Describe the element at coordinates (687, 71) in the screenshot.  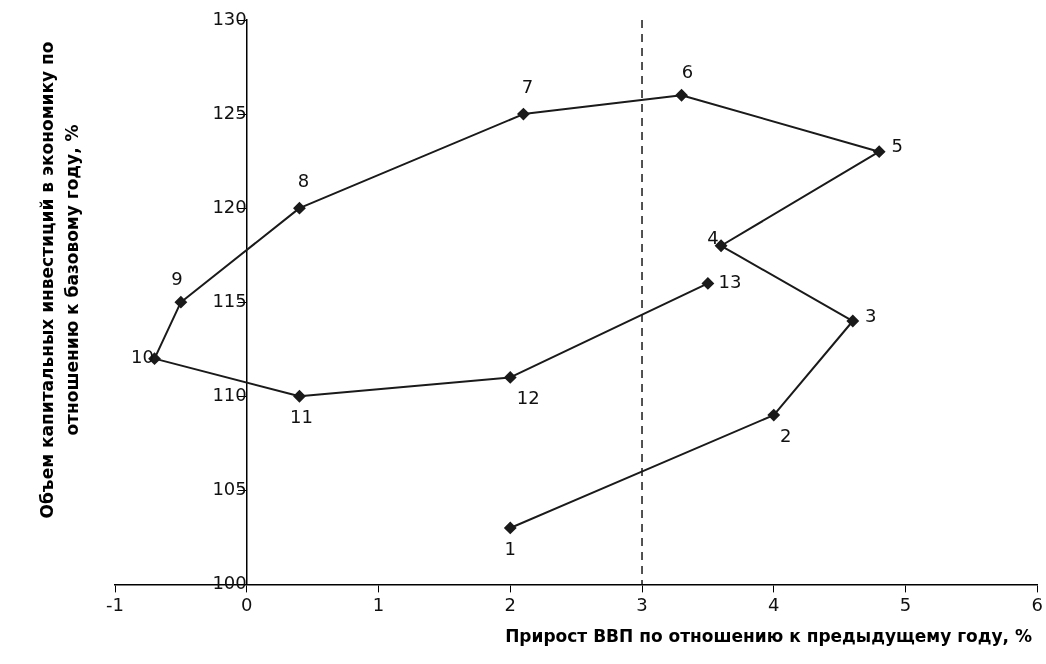
I see `annotation: 6` at that location.